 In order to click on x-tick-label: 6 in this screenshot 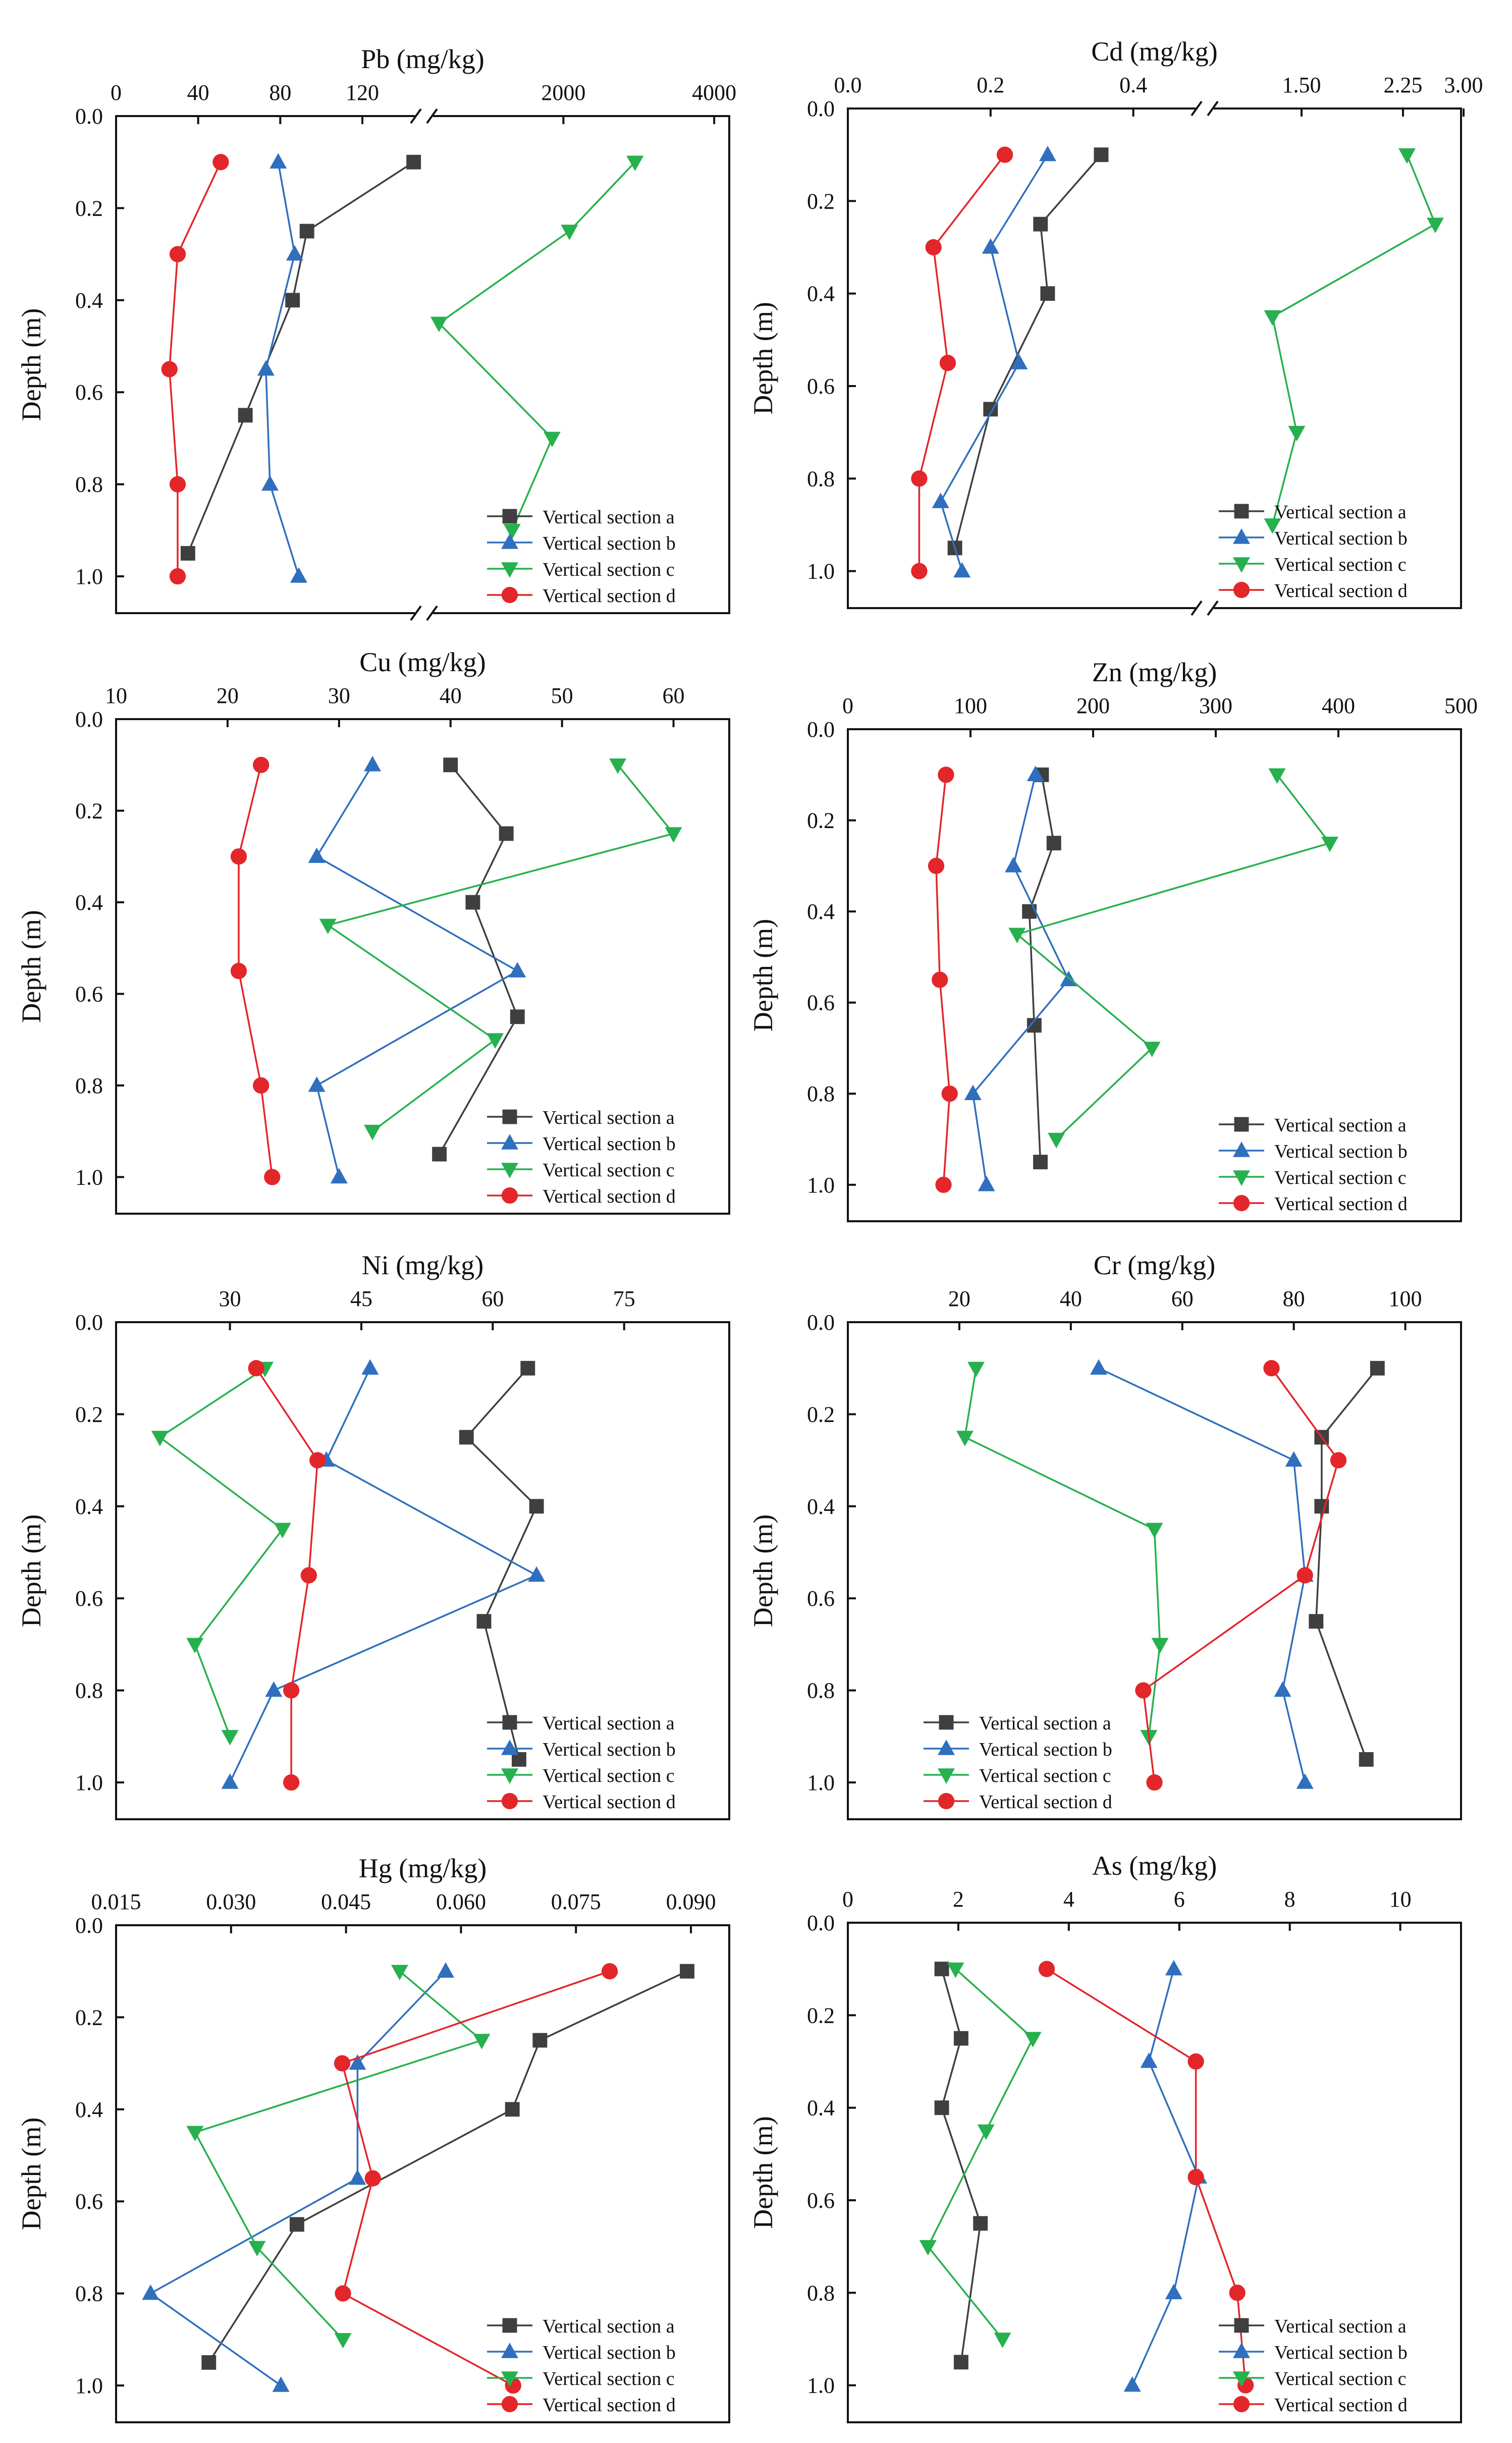, I will do `click(1179, 1900)`.